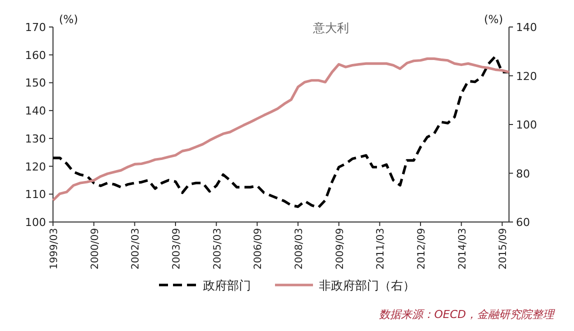 The image size is (574, 331). What do you see at coordinates (462, 249) in the screenshot?
I see `x-tick-label: 2014/03` at bounding box center [462, 249].